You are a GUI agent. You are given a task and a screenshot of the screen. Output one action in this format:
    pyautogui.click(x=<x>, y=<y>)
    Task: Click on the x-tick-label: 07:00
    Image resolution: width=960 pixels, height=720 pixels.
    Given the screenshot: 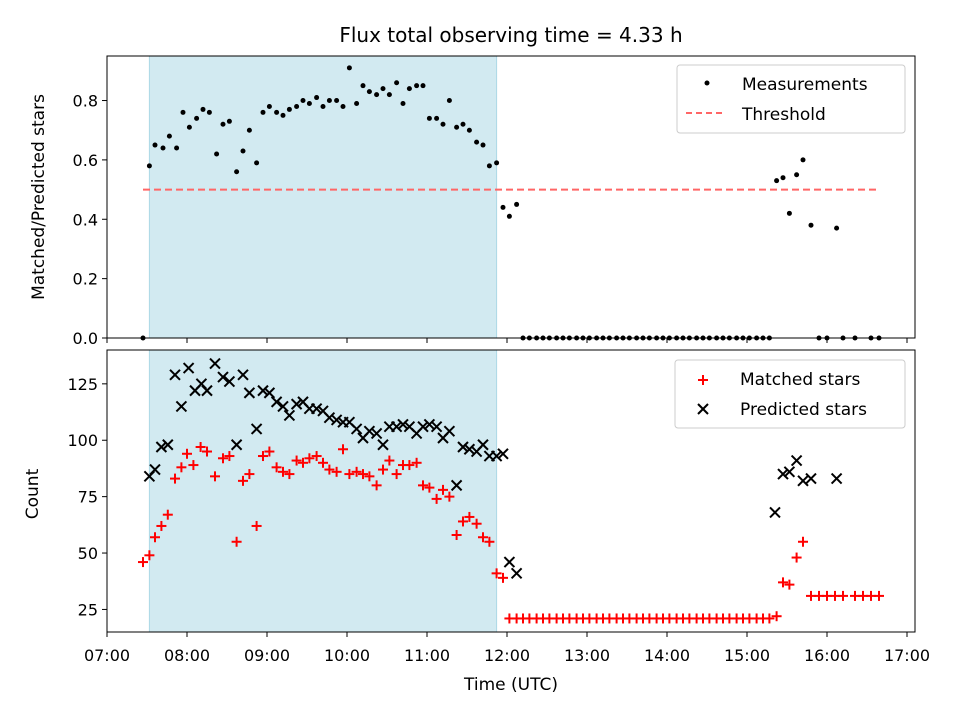 What is the action you would take?
    pyautogui.click(x=107, y=655)
    